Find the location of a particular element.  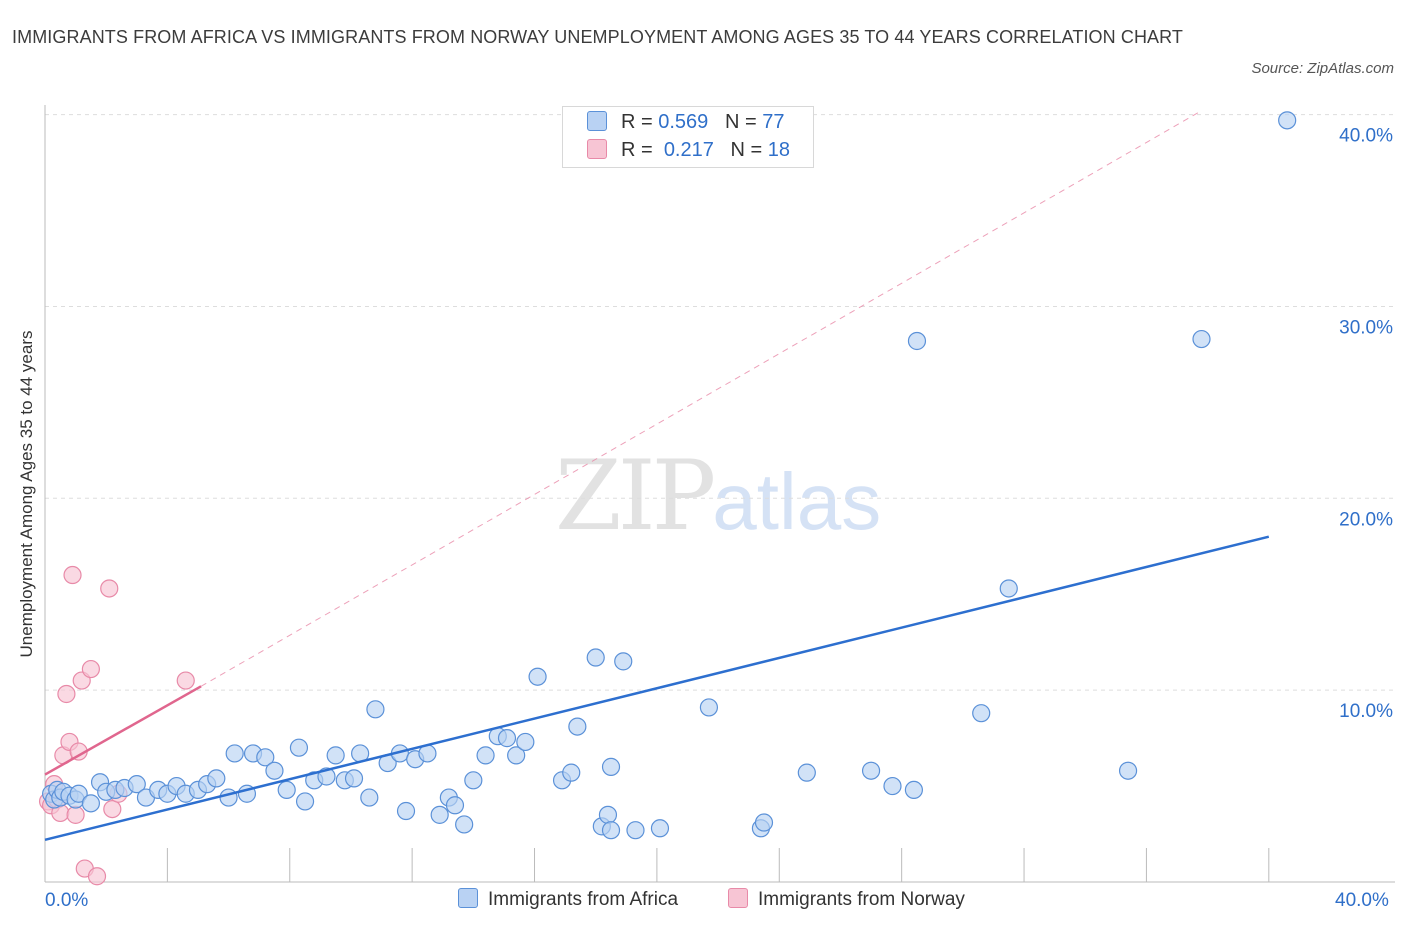

bottom-legend-africa: Immigrants from Africa is located at coordinates (568, 899).